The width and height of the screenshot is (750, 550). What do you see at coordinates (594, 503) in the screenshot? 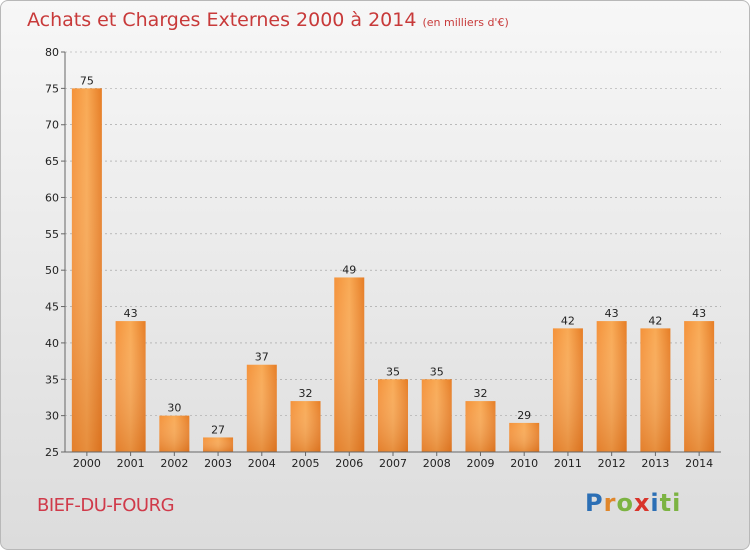
I see `logo-letter: P` at bounding box center [594, 503].